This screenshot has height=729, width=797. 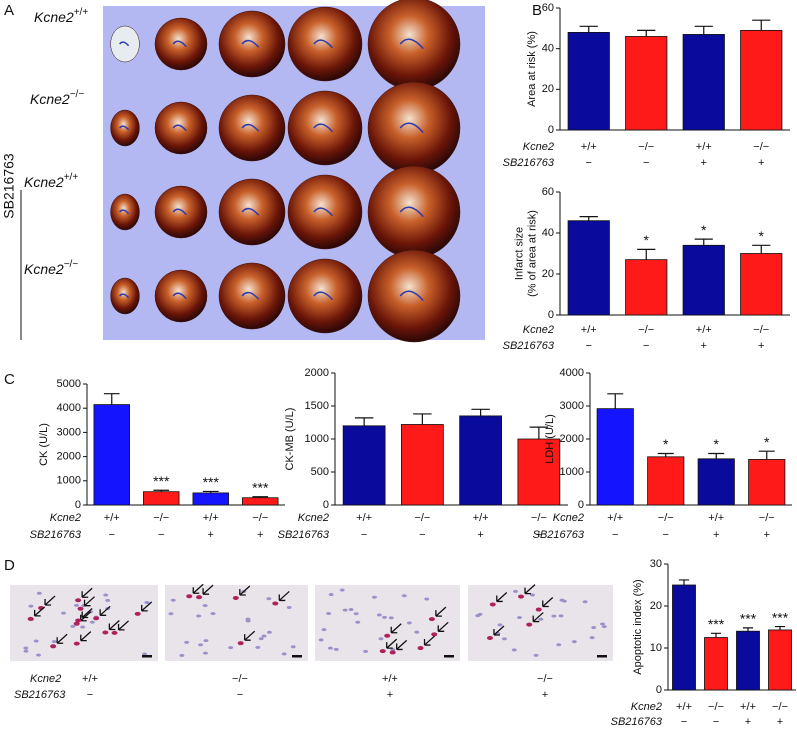 What do you see at coordinates (572, 373) in the screenshot?
I see `y-tick-label: 4000` at bounding box center [572, 373].